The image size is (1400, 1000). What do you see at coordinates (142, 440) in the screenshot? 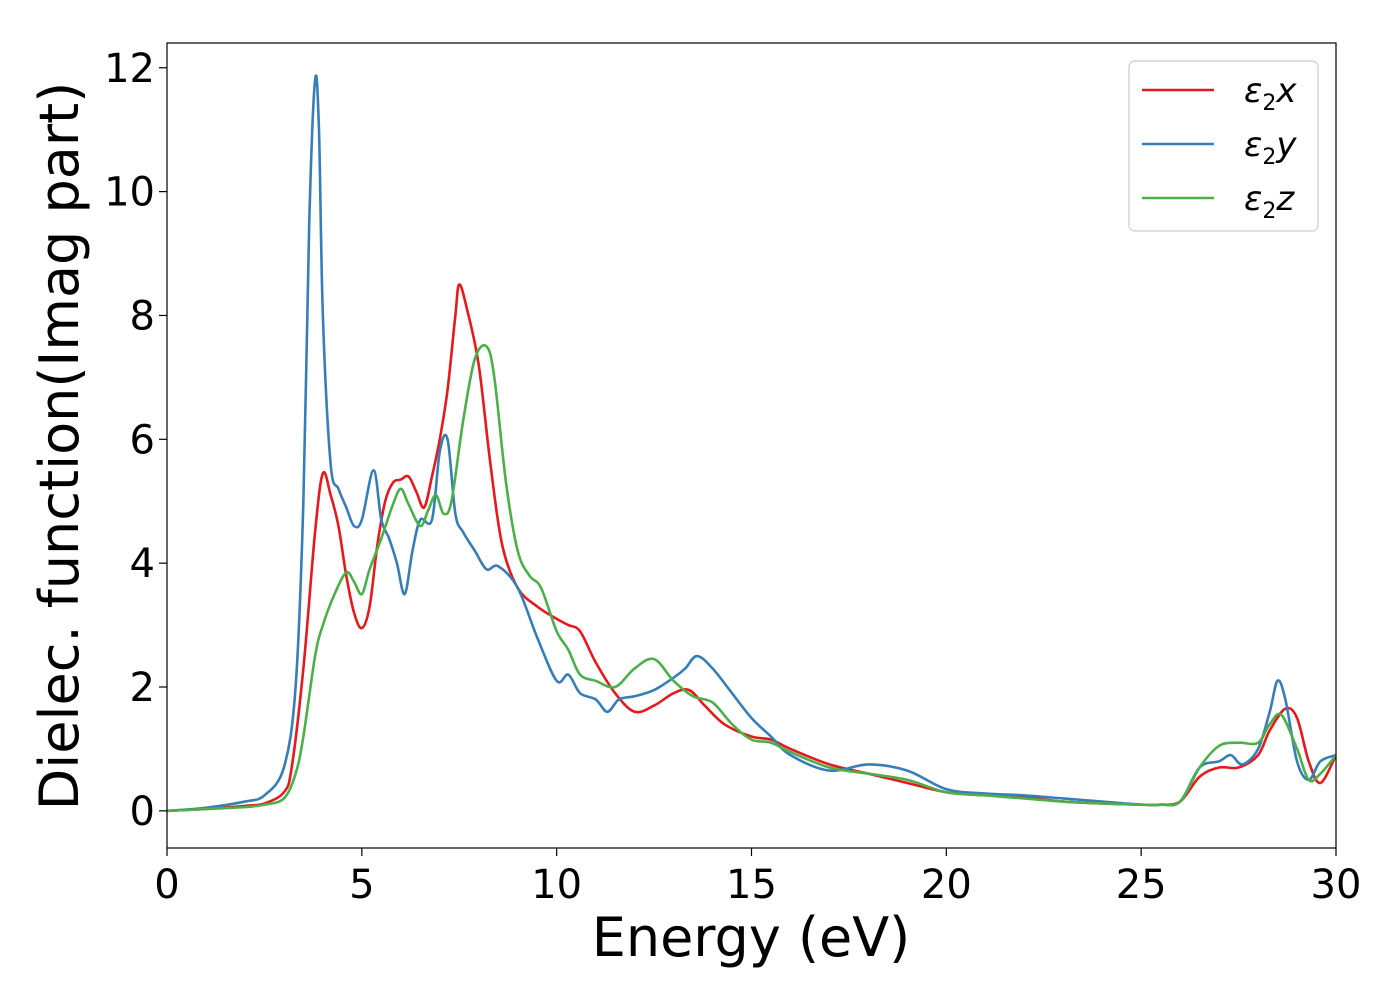
I see `y-tick-label: 6` at bounding box center [142, 440].